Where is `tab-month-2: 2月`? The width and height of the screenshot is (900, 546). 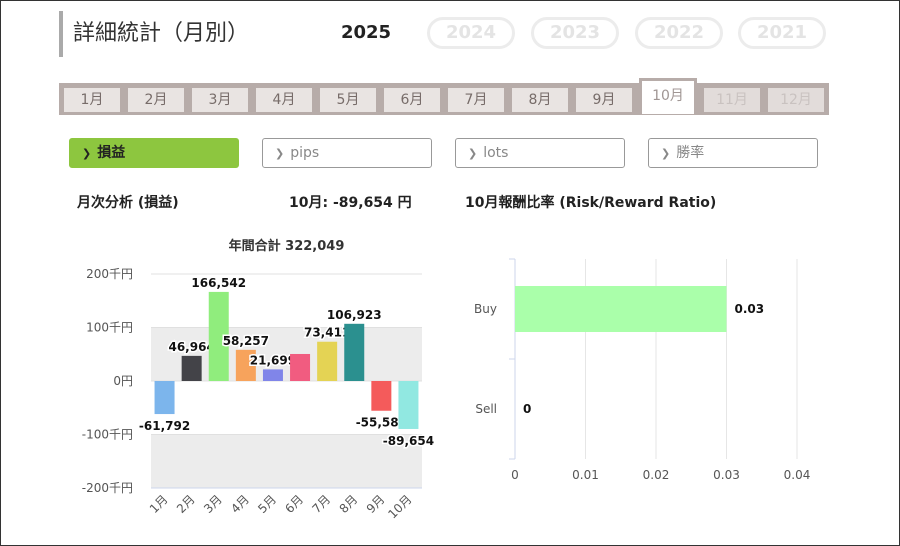 tab-month-2: 2月 is located at coordinates (156, 100).